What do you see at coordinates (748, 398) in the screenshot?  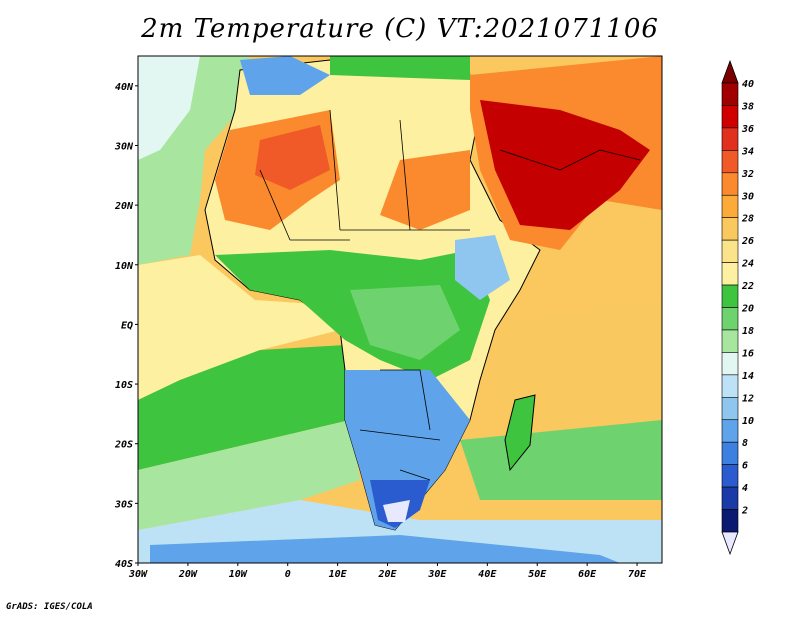 I see `colorbar-label: 12` at bounding box center [748, 398].